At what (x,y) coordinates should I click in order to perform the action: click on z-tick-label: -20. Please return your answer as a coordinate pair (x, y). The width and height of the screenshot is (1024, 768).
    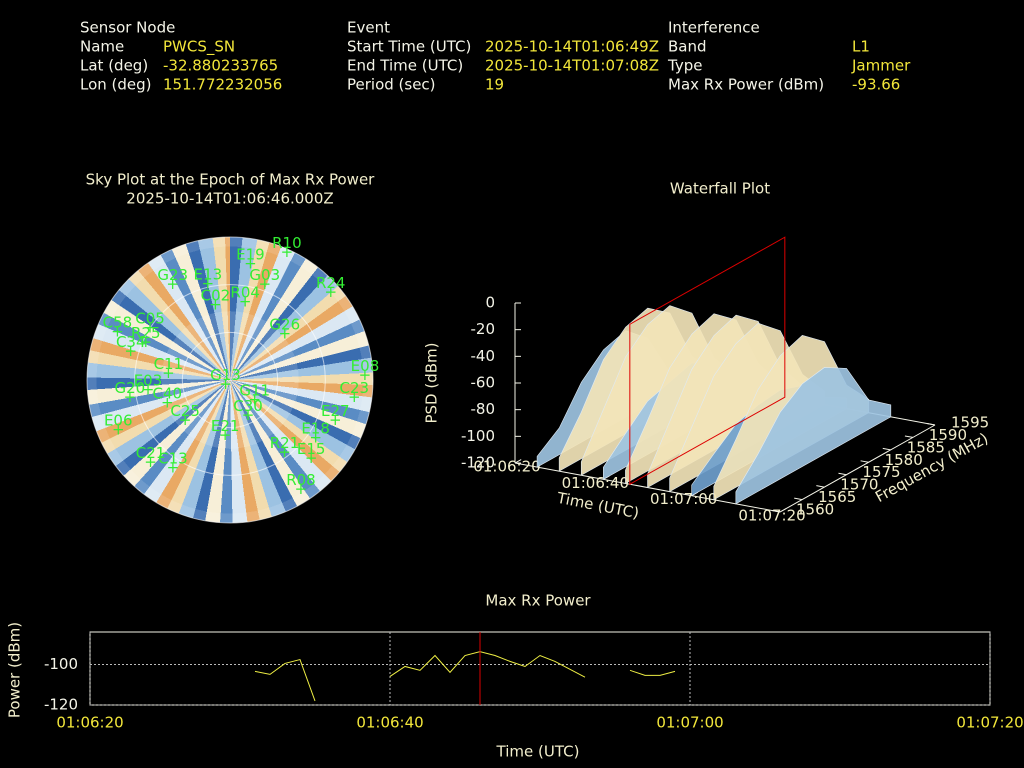
    Looking at the image, I should click on (483, 329).